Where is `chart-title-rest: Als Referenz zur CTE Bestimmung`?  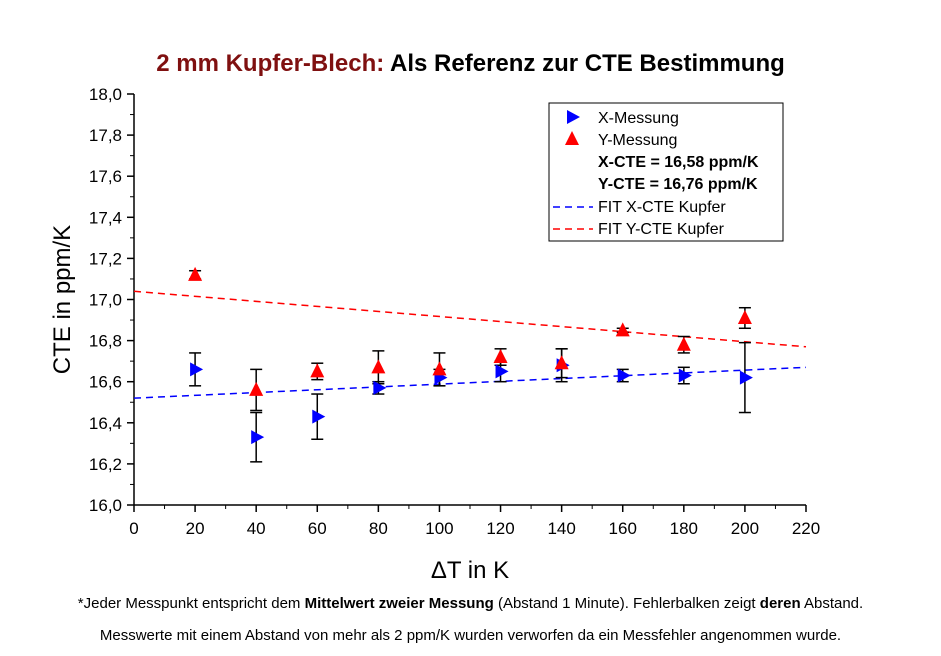 chart-title-rest: Als Referenz zur CTE Bestimmung is located at coordinates (584, 63).